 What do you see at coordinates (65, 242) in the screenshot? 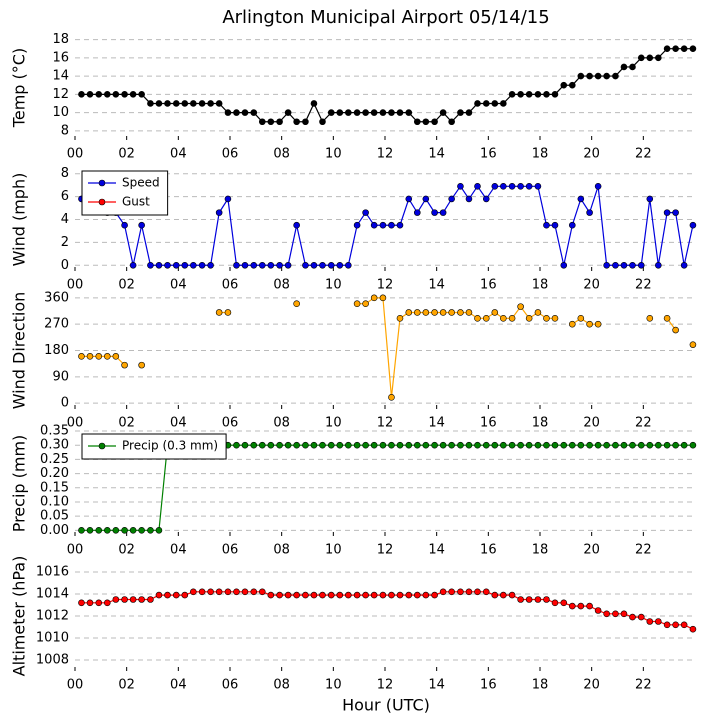
I see `y-tick-label: 2` at bounding box center [65, 242].